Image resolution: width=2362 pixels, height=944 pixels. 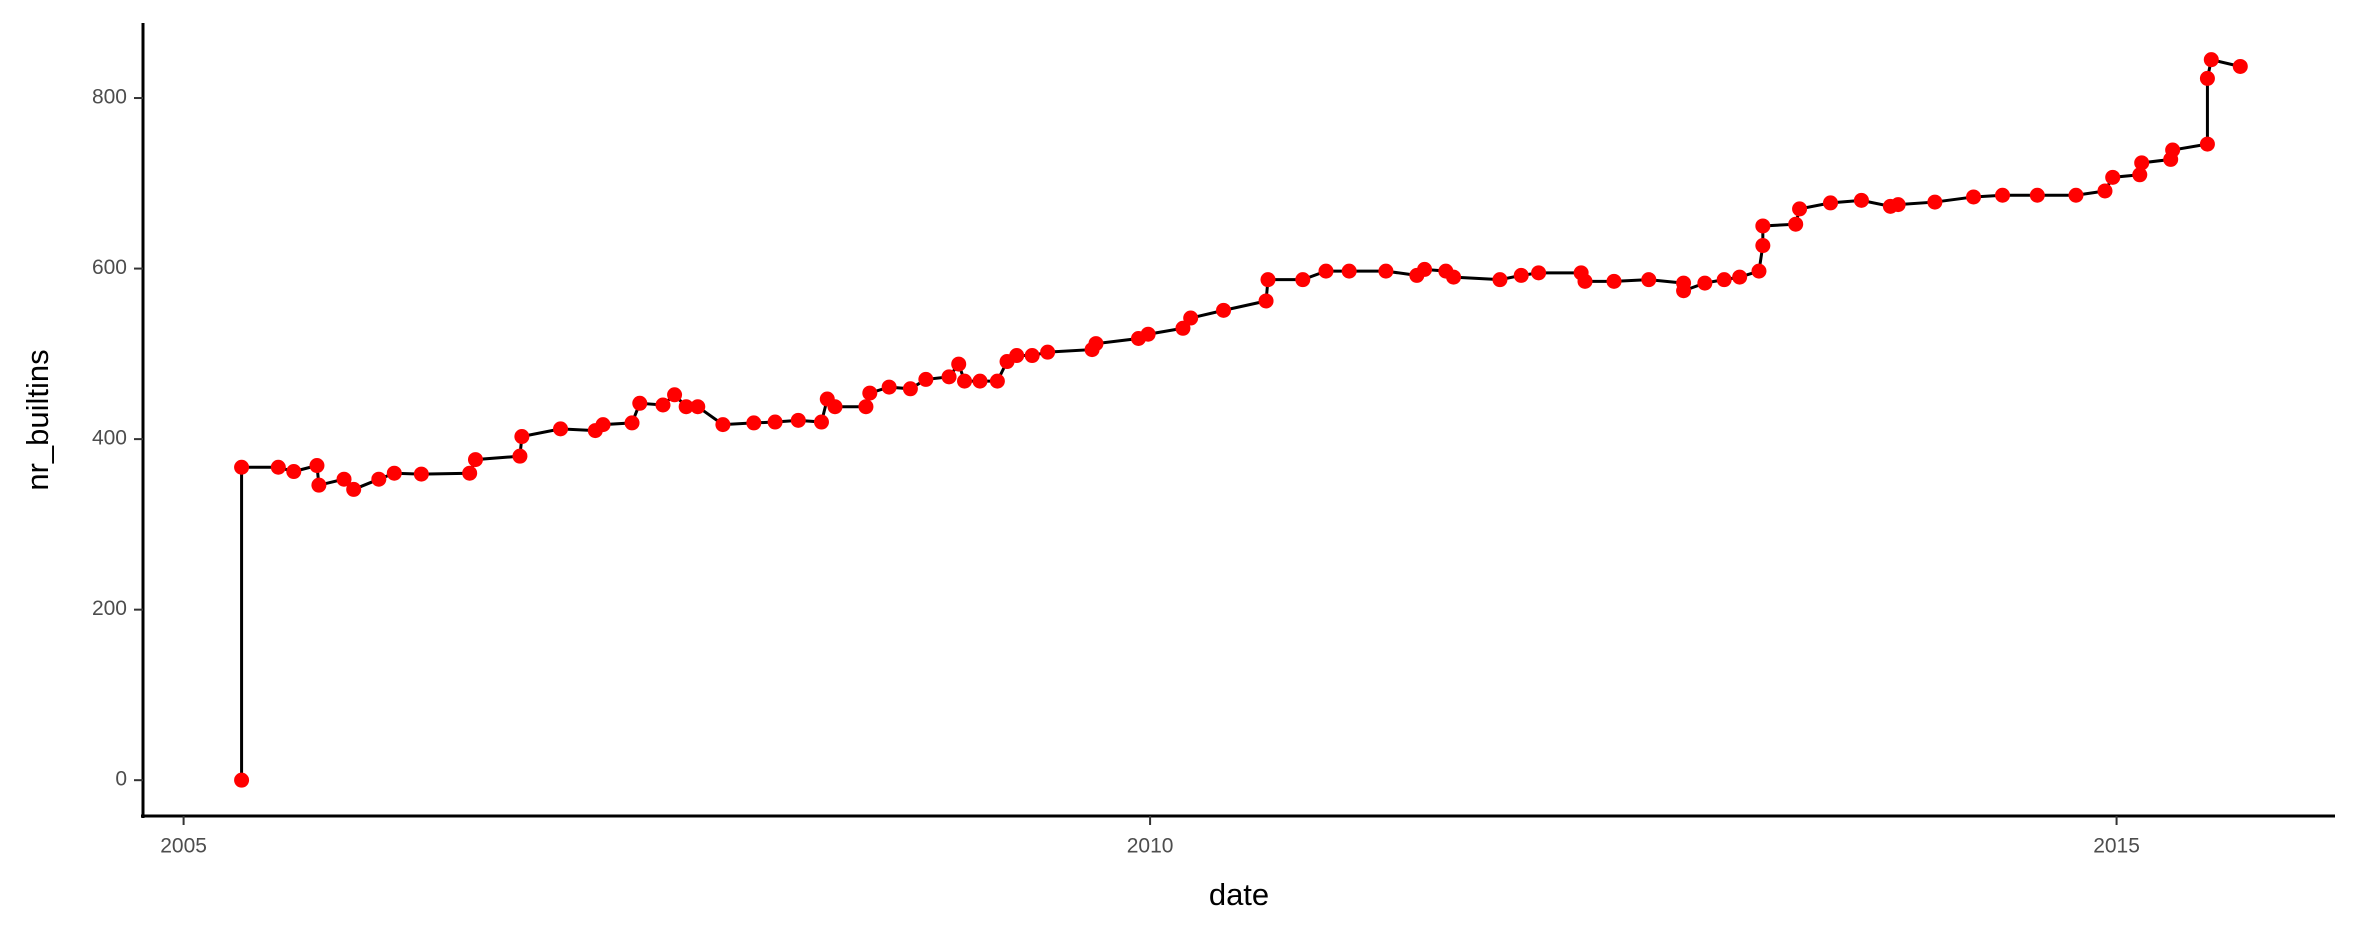 What do you see at coordinates (109, 608) in the screenshot?
I see `y-tick-label: 200` at bounding box center [109, 608].